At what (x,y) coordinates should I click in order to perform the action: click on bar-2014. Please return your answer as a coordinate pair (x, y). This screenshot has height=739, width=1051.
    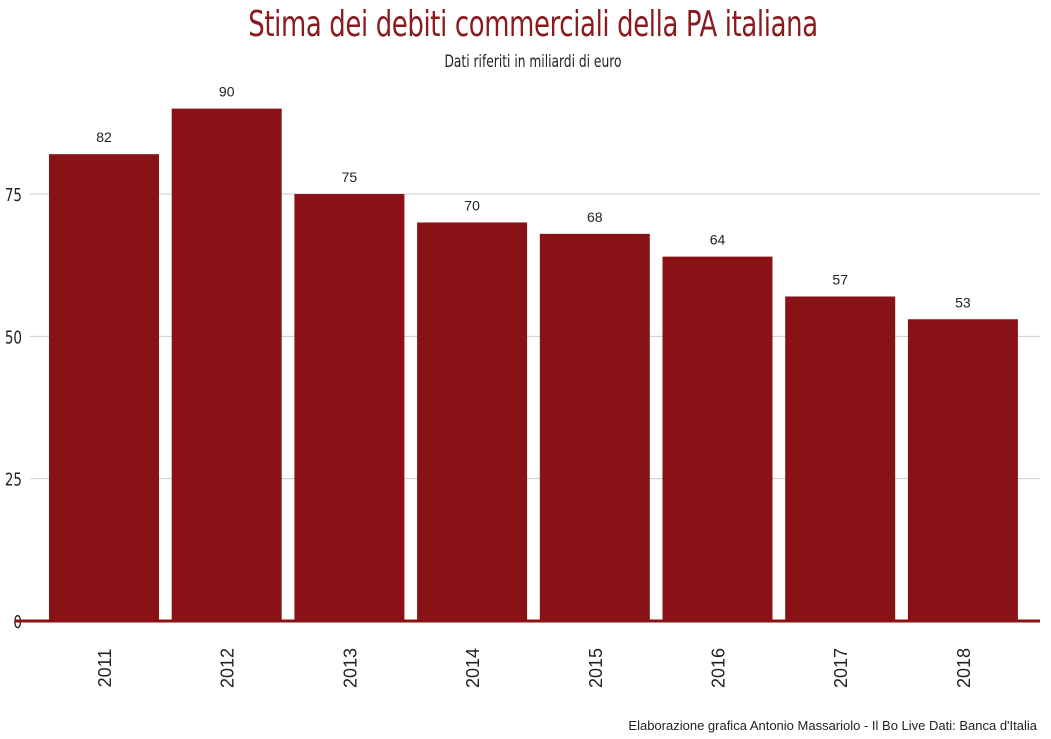
    Looking at the image, I should click on (472, 421).